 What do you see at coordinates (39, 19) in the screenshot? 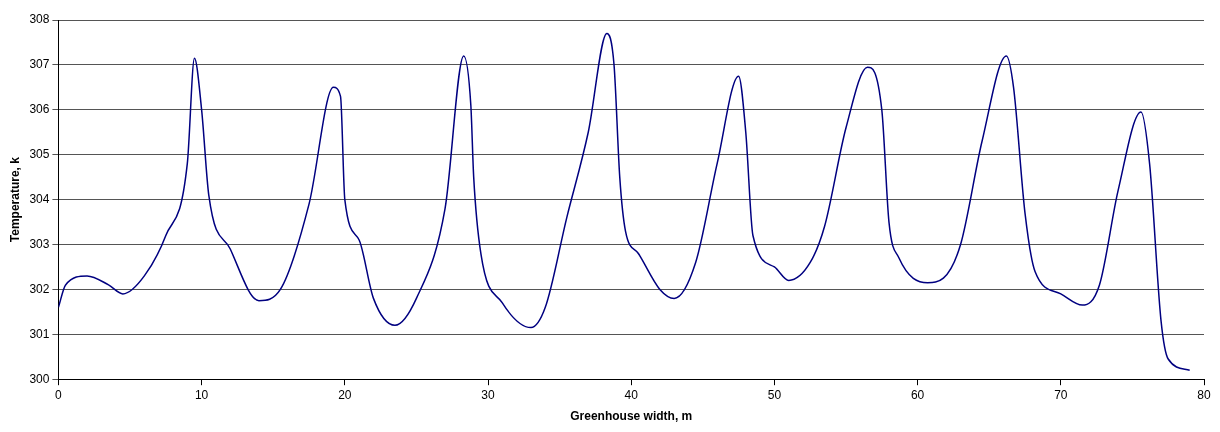
I see `y-tick-label: 308` at bounding box center [39, 19].